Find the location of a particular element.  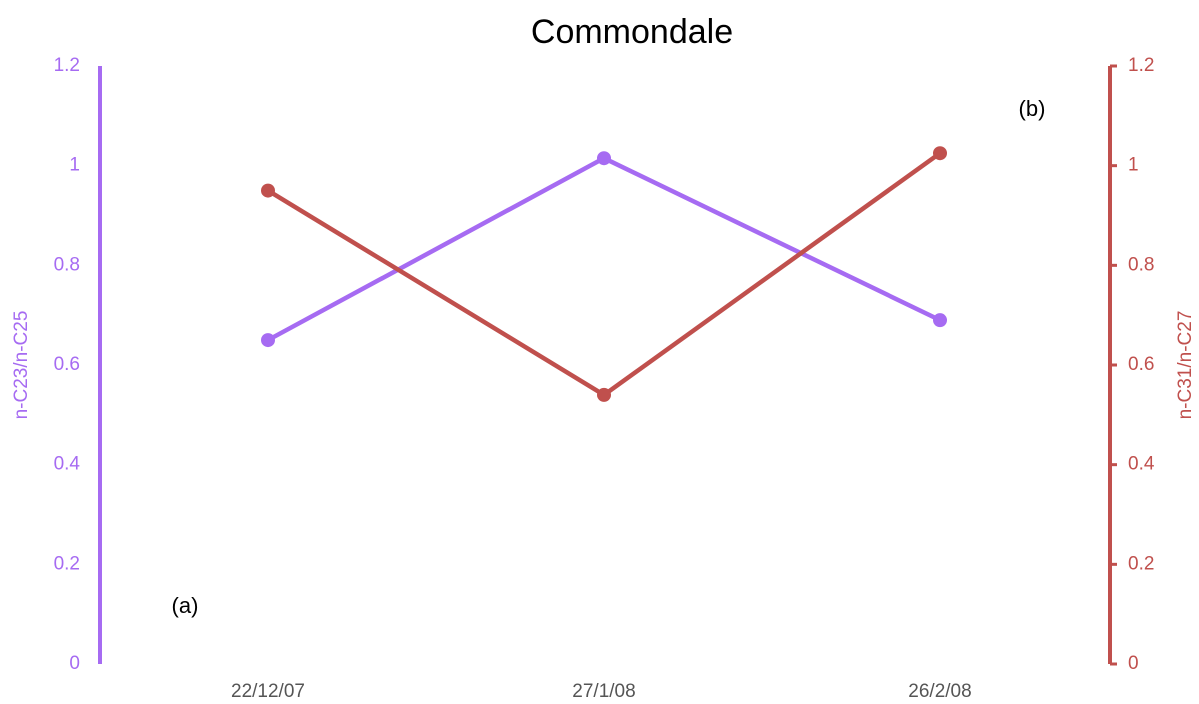

y-tick-label: 0 is located at coordinates (74, 663).